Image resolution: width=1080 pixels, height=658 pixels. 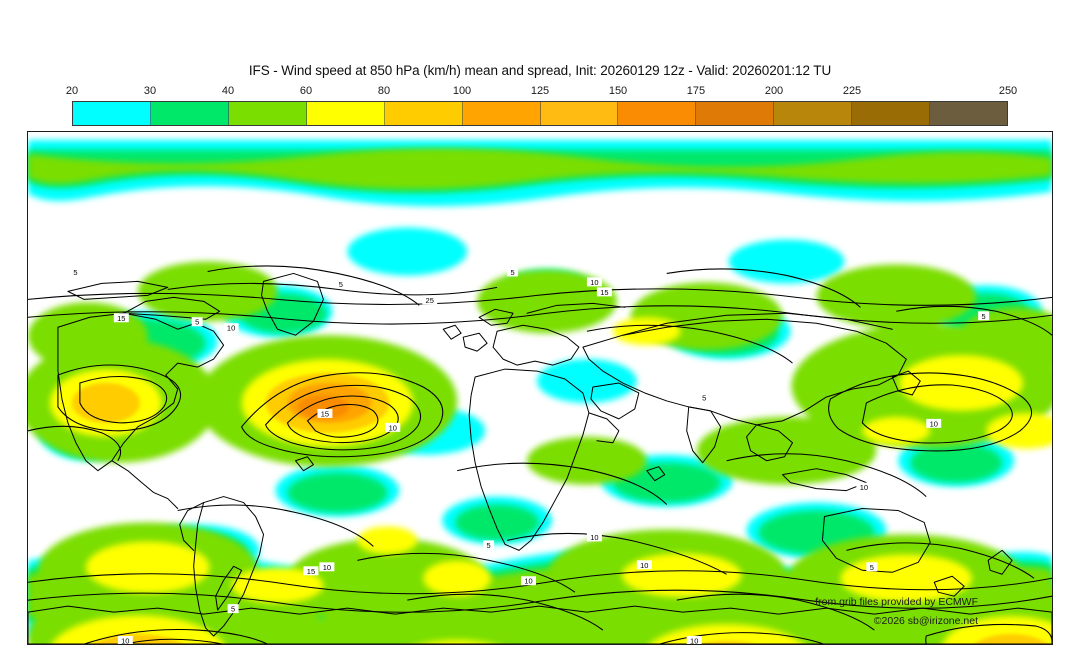 What do you see at coordinates (228, 91) in the screenshot?
I see `colorbar-tick: 40` at bounding box center [228, 91].